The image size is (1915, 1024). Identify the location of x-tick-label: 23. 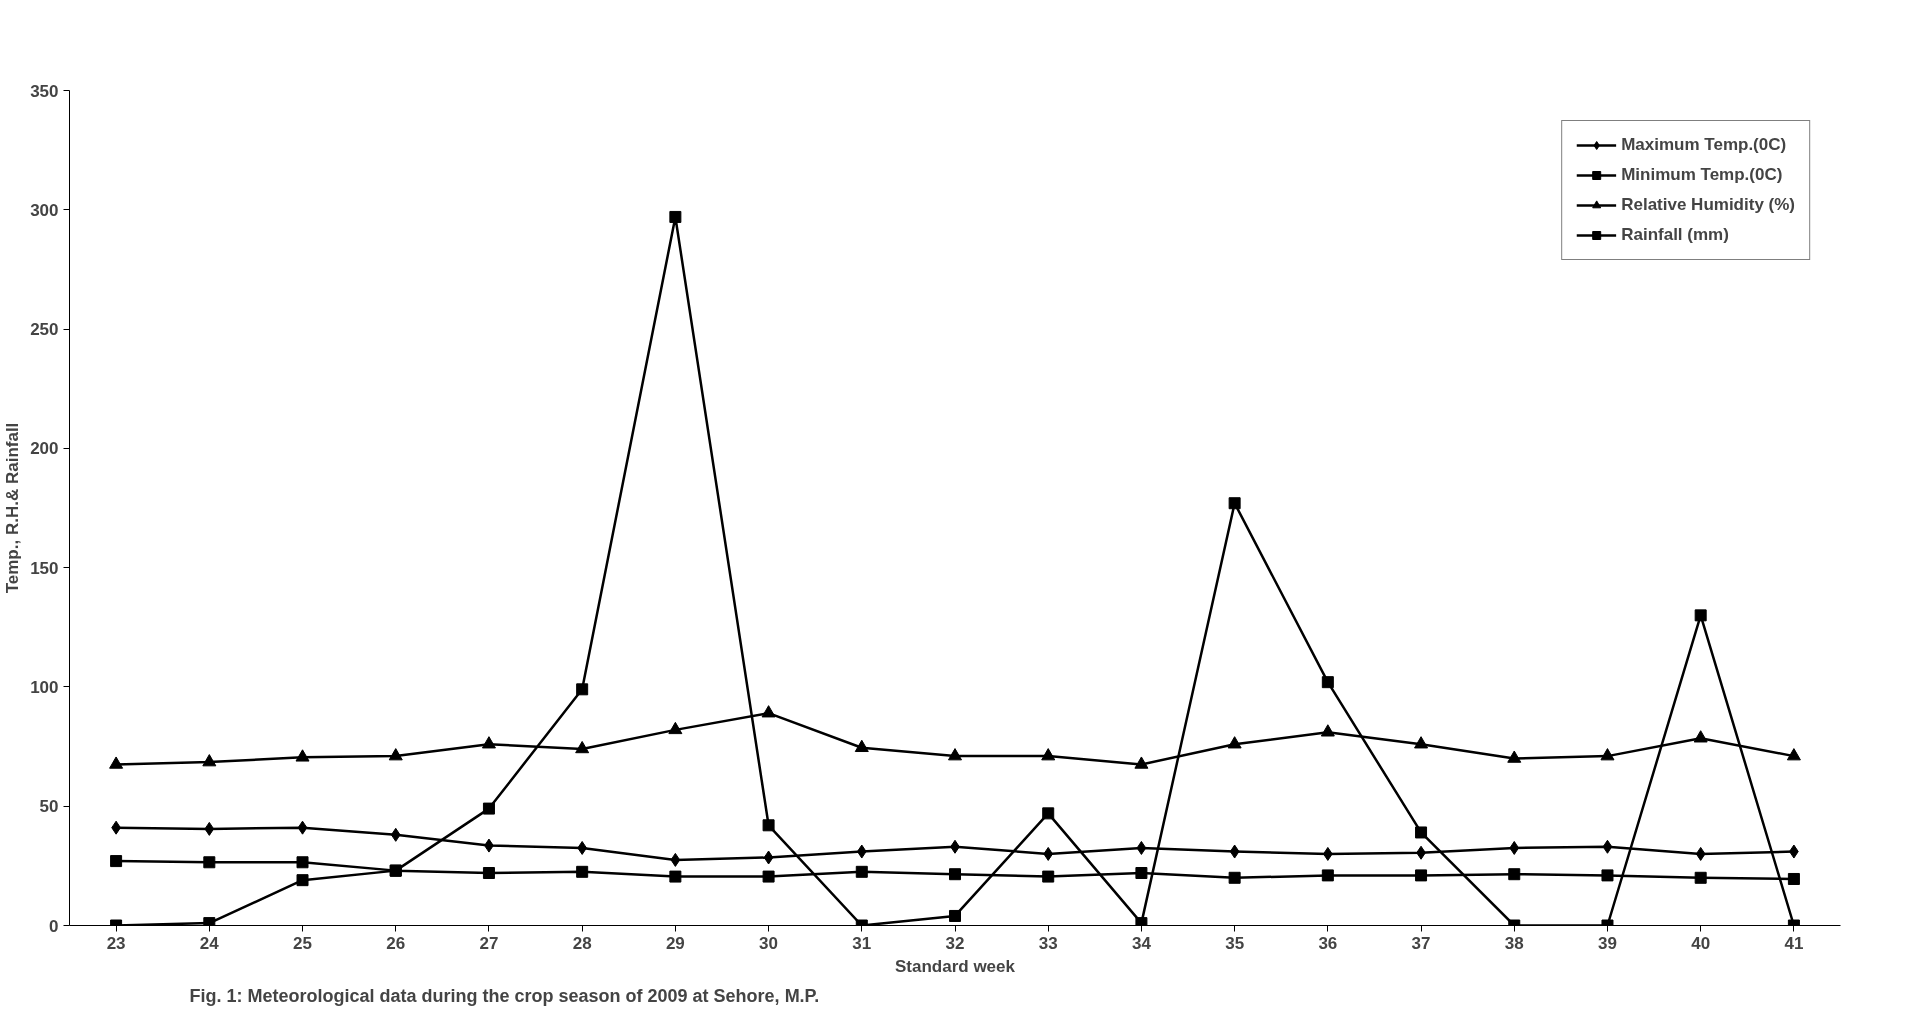
(116, 943).